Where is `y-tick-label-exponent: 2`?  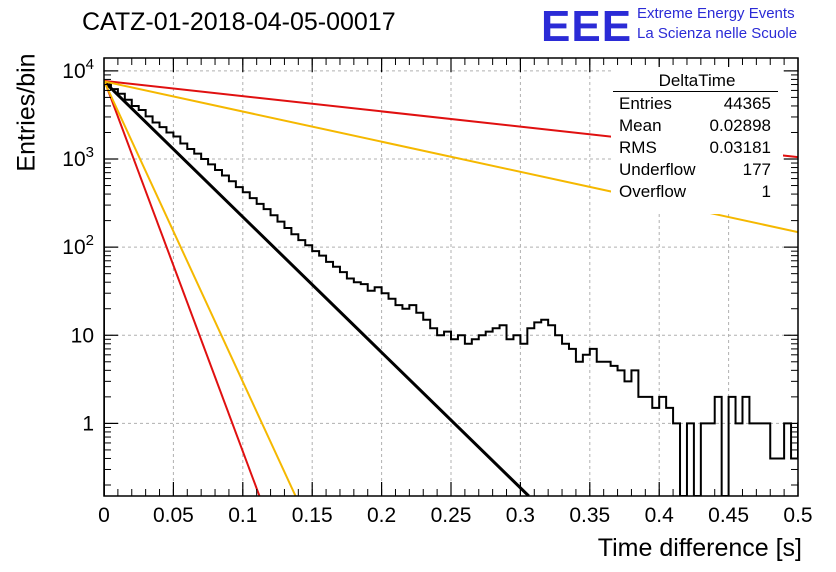
y-tick-label-exponent: 2 is located at coordinates (90, 240).